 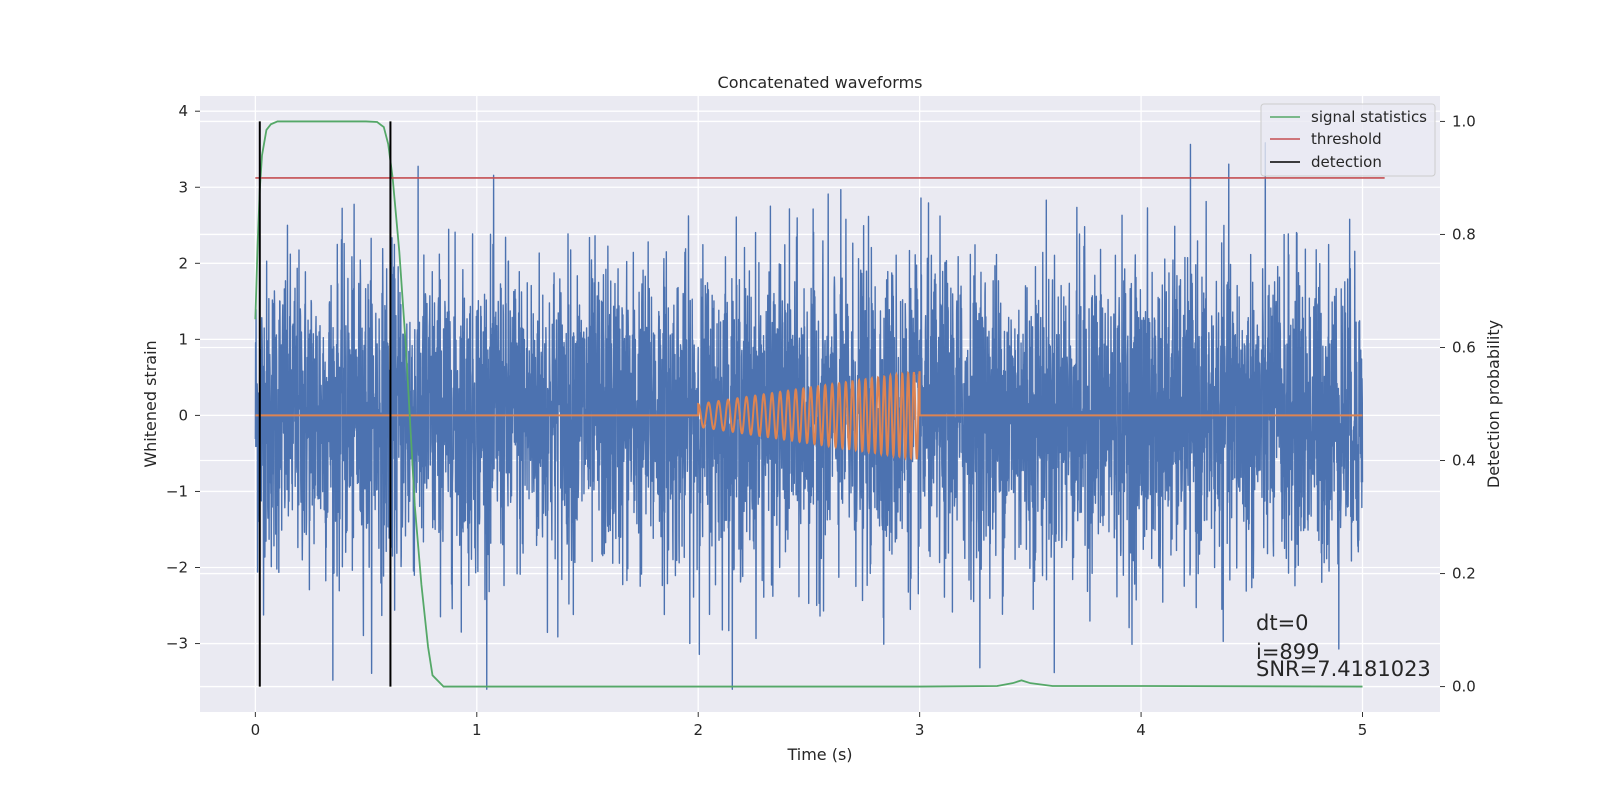 I want to click on y-tick-label: −2, so click(x=177, y=568).